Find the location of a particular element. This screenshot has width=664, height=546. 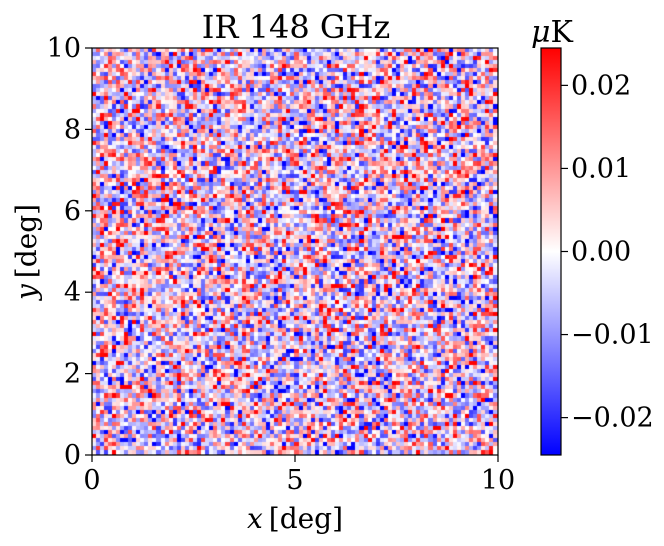

colorbar-label: μK is located at coordinates (552, 32).